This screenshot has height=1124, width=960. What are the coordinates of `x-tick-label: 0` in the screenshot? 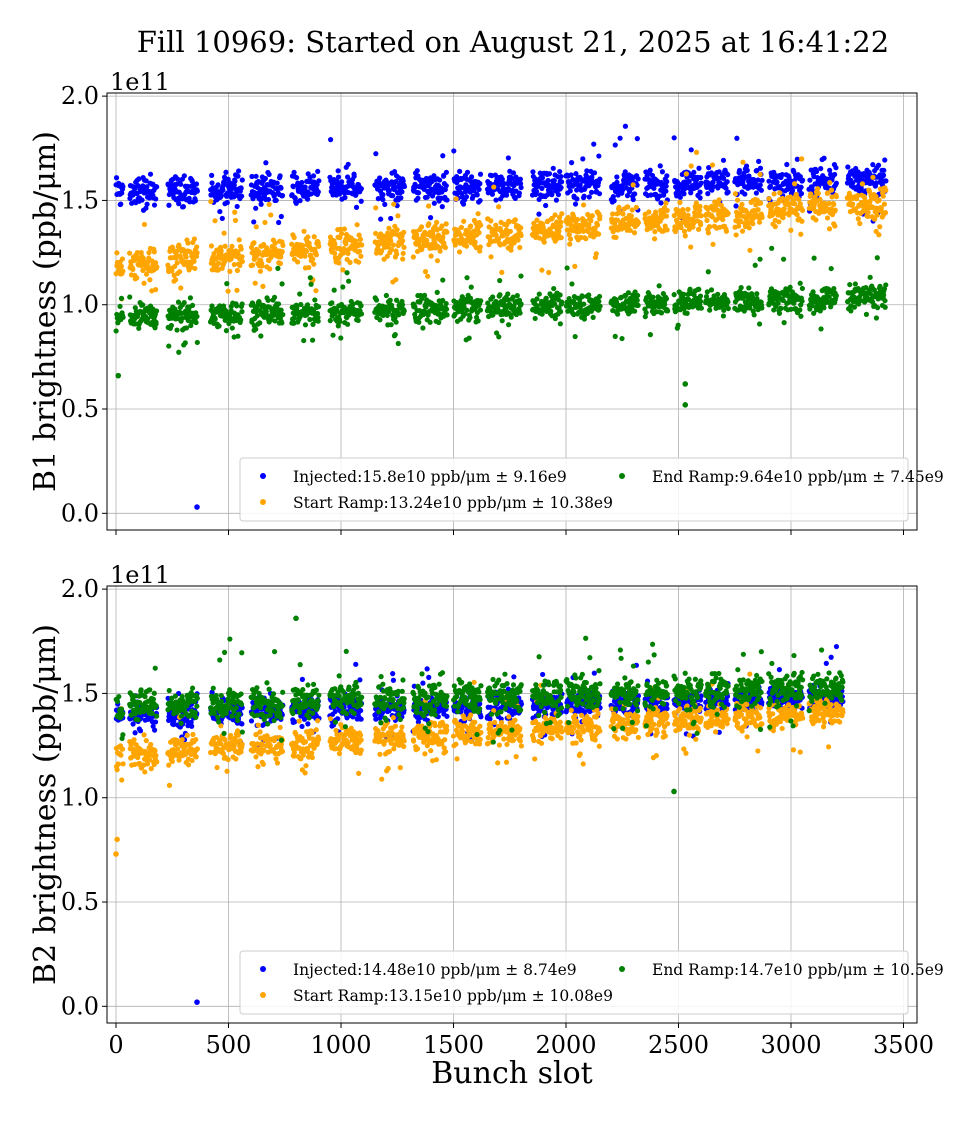 It's located at (115, 1045).